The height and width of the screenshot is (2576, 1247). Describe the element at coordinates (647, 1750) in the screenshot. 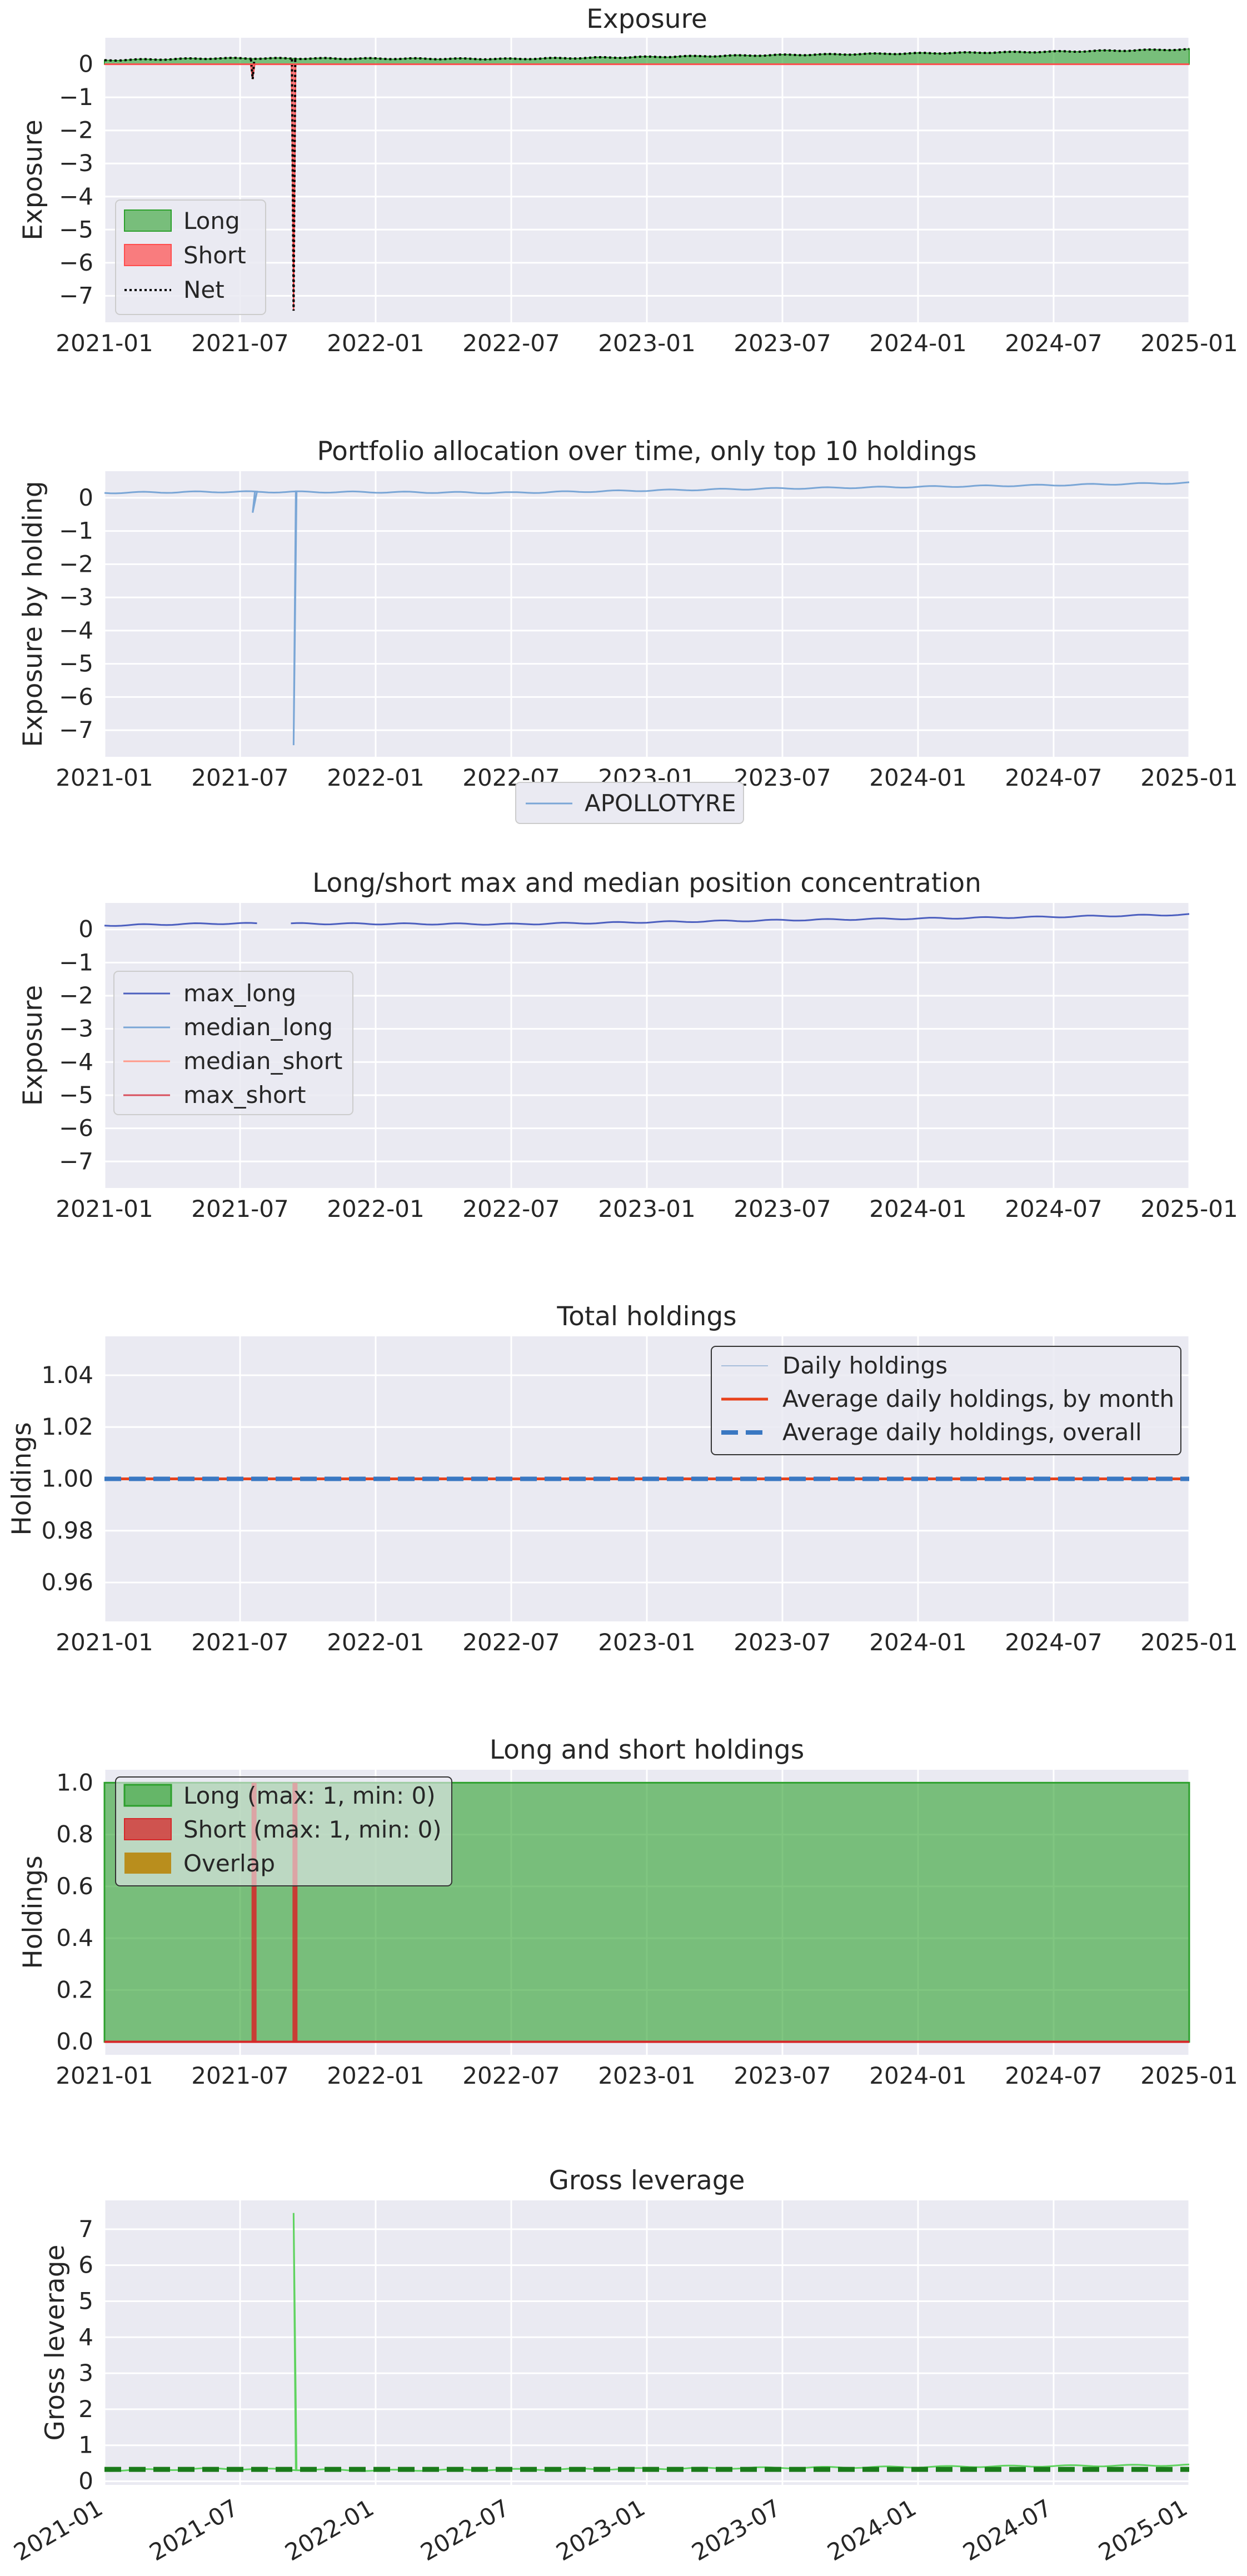

I see `chart-title: Long and short holdings` at that location.